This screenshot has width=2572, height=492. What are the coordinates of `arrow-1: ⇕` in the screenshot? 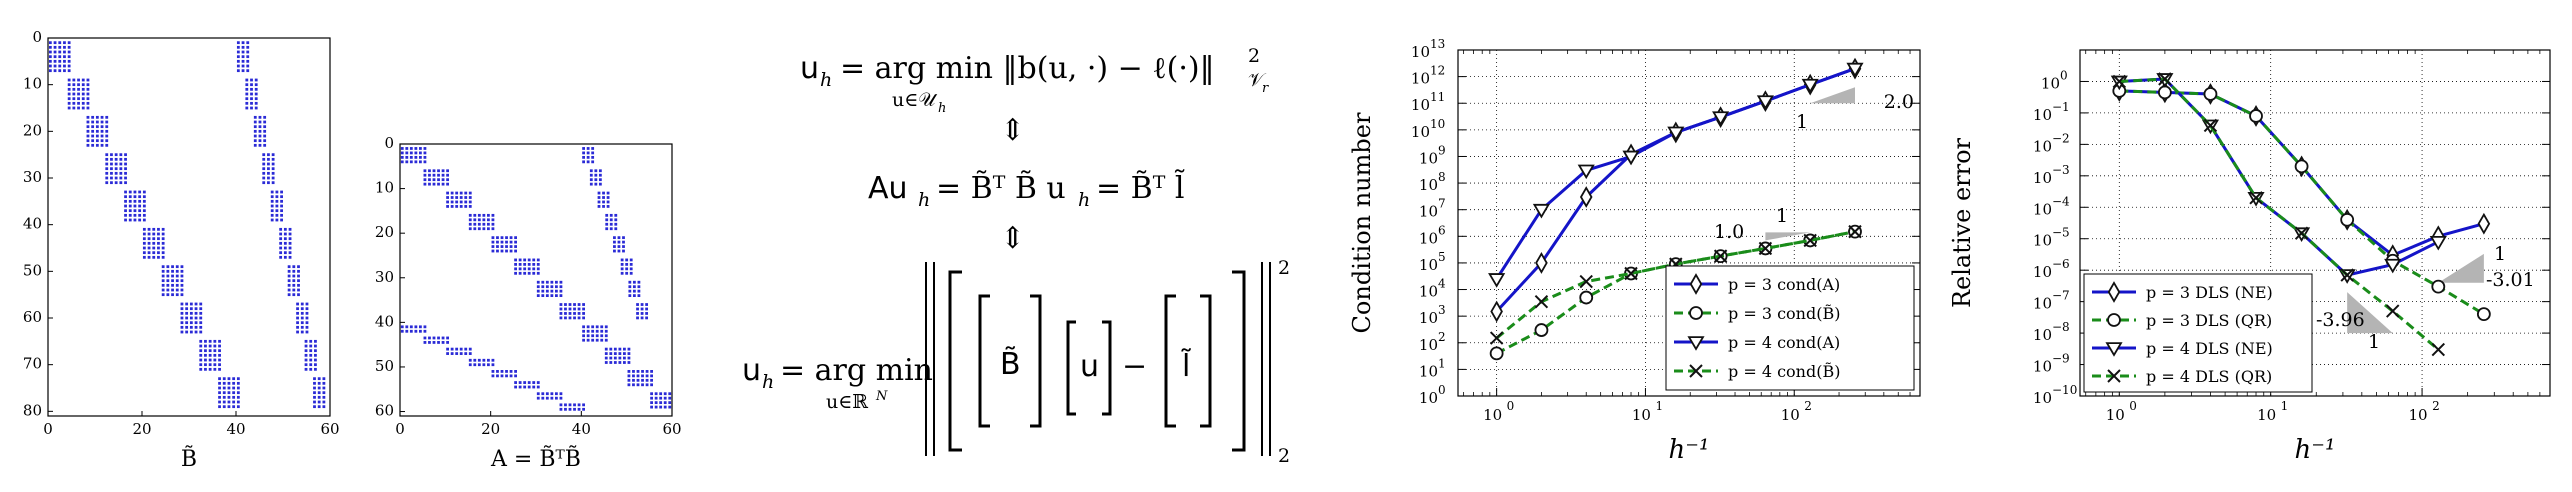 It's located at (1012, 130).